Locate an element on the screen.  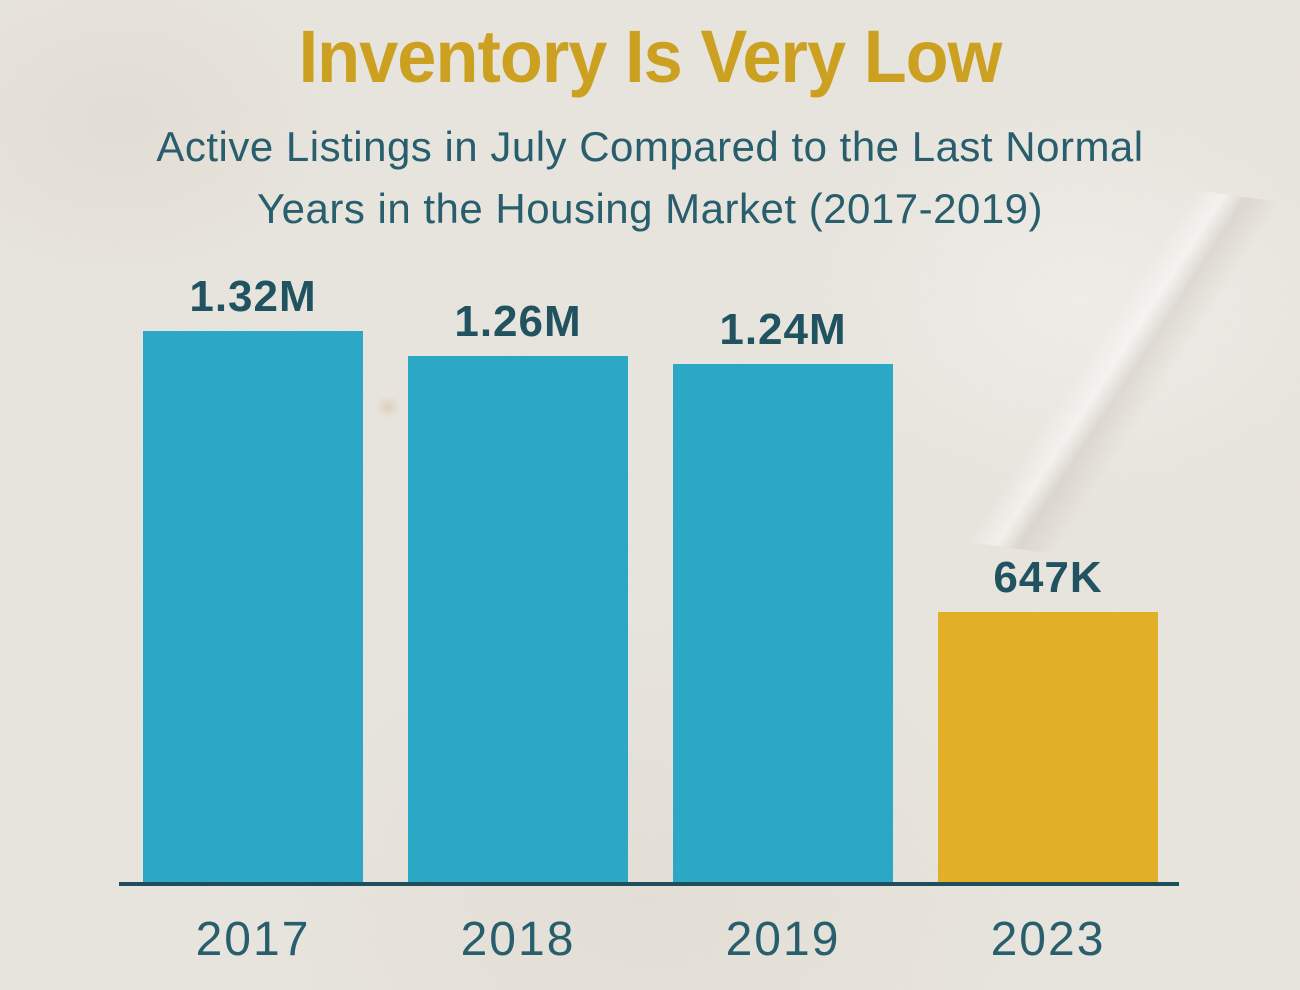
page-title: Inventory Is Very Low is located at coordinates (650, 56).